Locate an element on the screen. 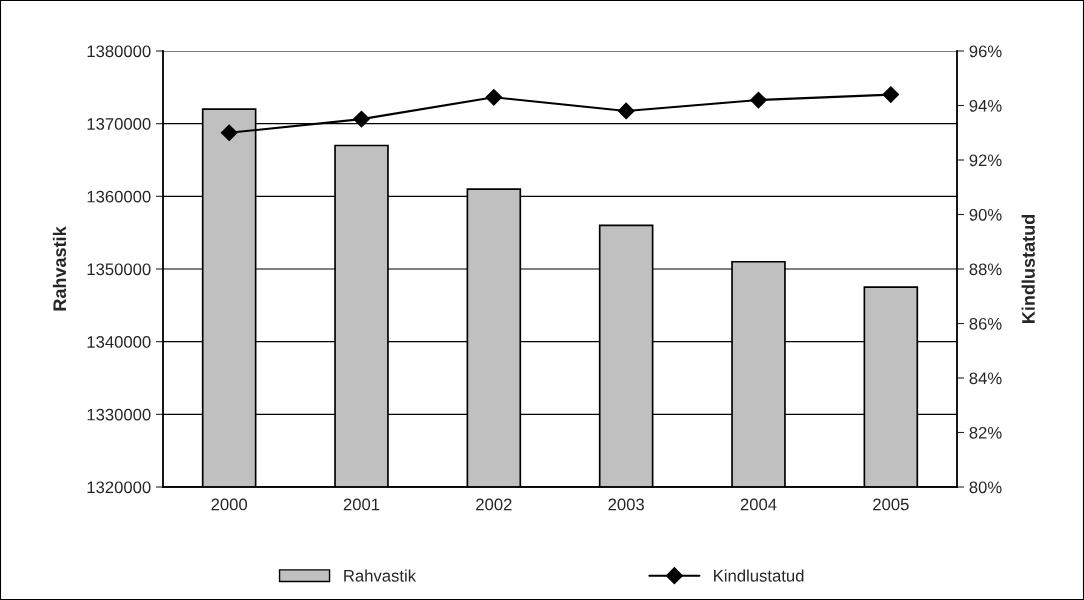 The height and width of the screenshot is (600, 1084). y2-tick-label: 82% is located at coordinates (985, 432).